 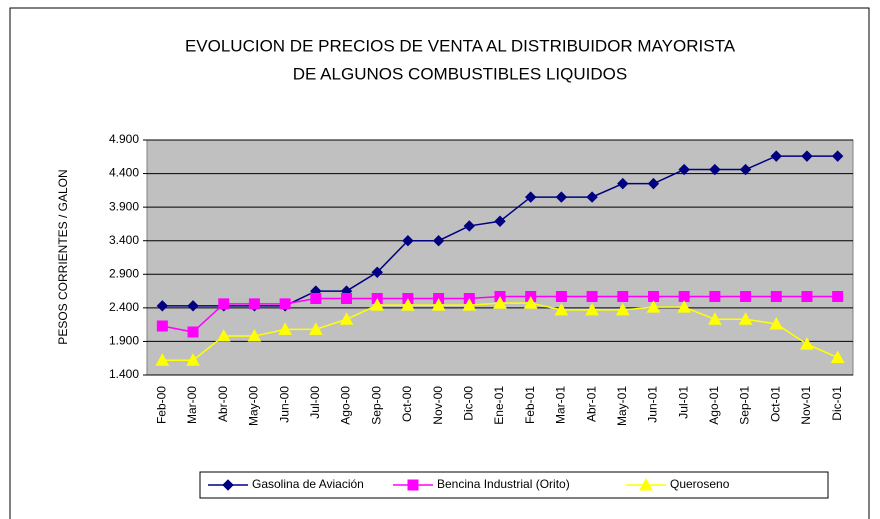 What do you see at coordinates (192, 405) in the screenshot?
I see `x-tick-label: Mar-00` at bounding box center [192, 405].